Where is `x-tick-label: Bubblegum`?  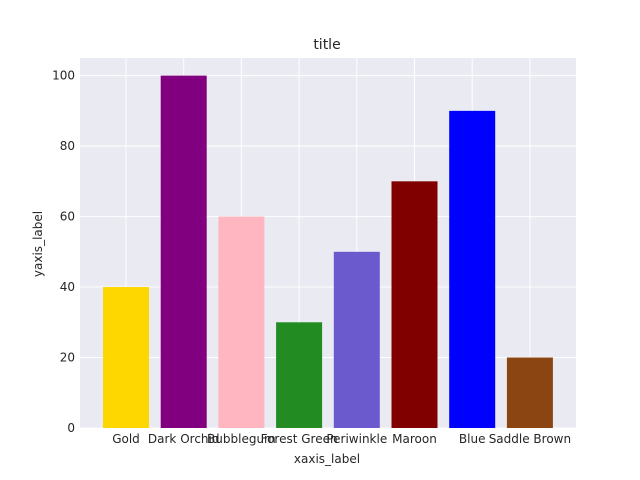 x-tick-label: Bubblegum is located at coordinates (241, 439).